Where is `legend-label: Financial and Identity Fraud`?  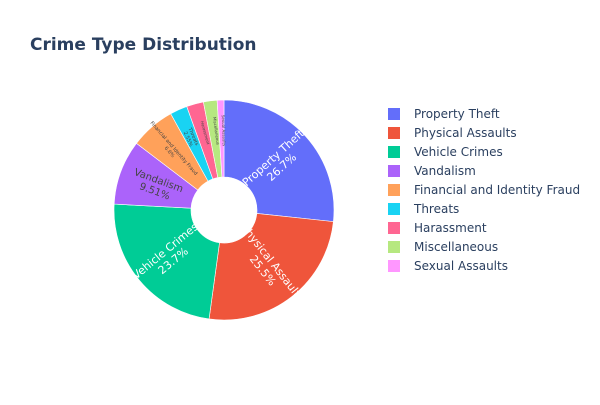 legend-label: Financial and Identity Fraud is located at coordinates (497, 190).